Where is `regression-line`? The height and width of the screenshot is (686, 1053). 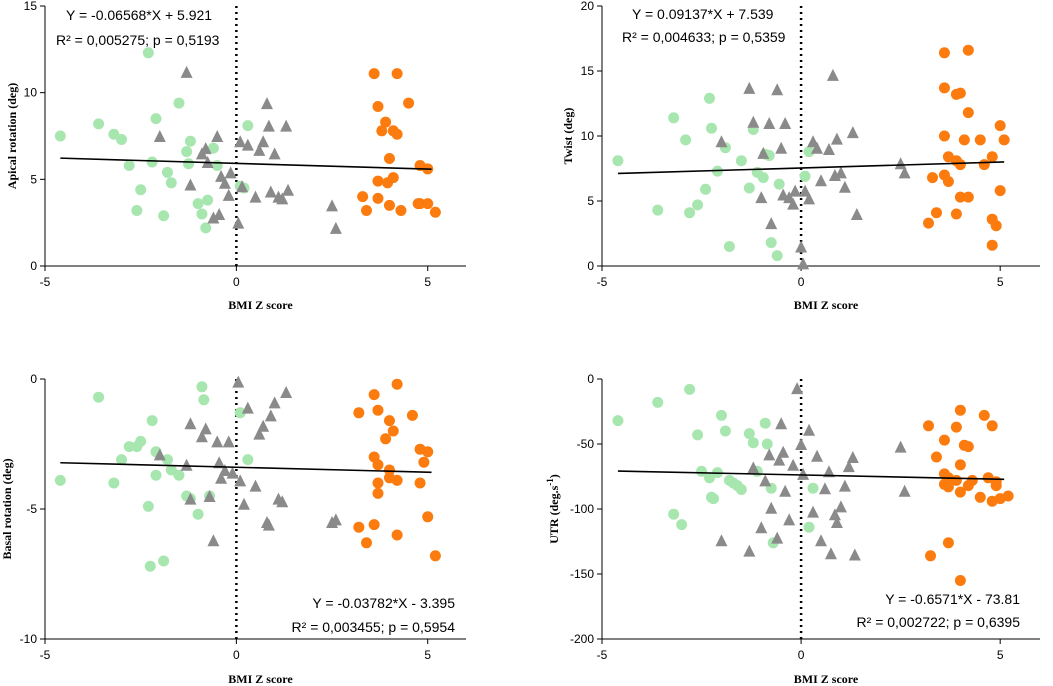
regression-line is located at coordinates (246, 163).